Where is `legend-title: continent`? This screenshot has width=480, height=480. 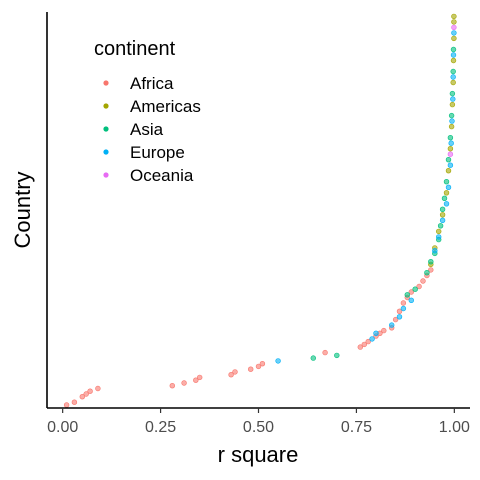 legend-title: continent is located at coordinates (135, 49).